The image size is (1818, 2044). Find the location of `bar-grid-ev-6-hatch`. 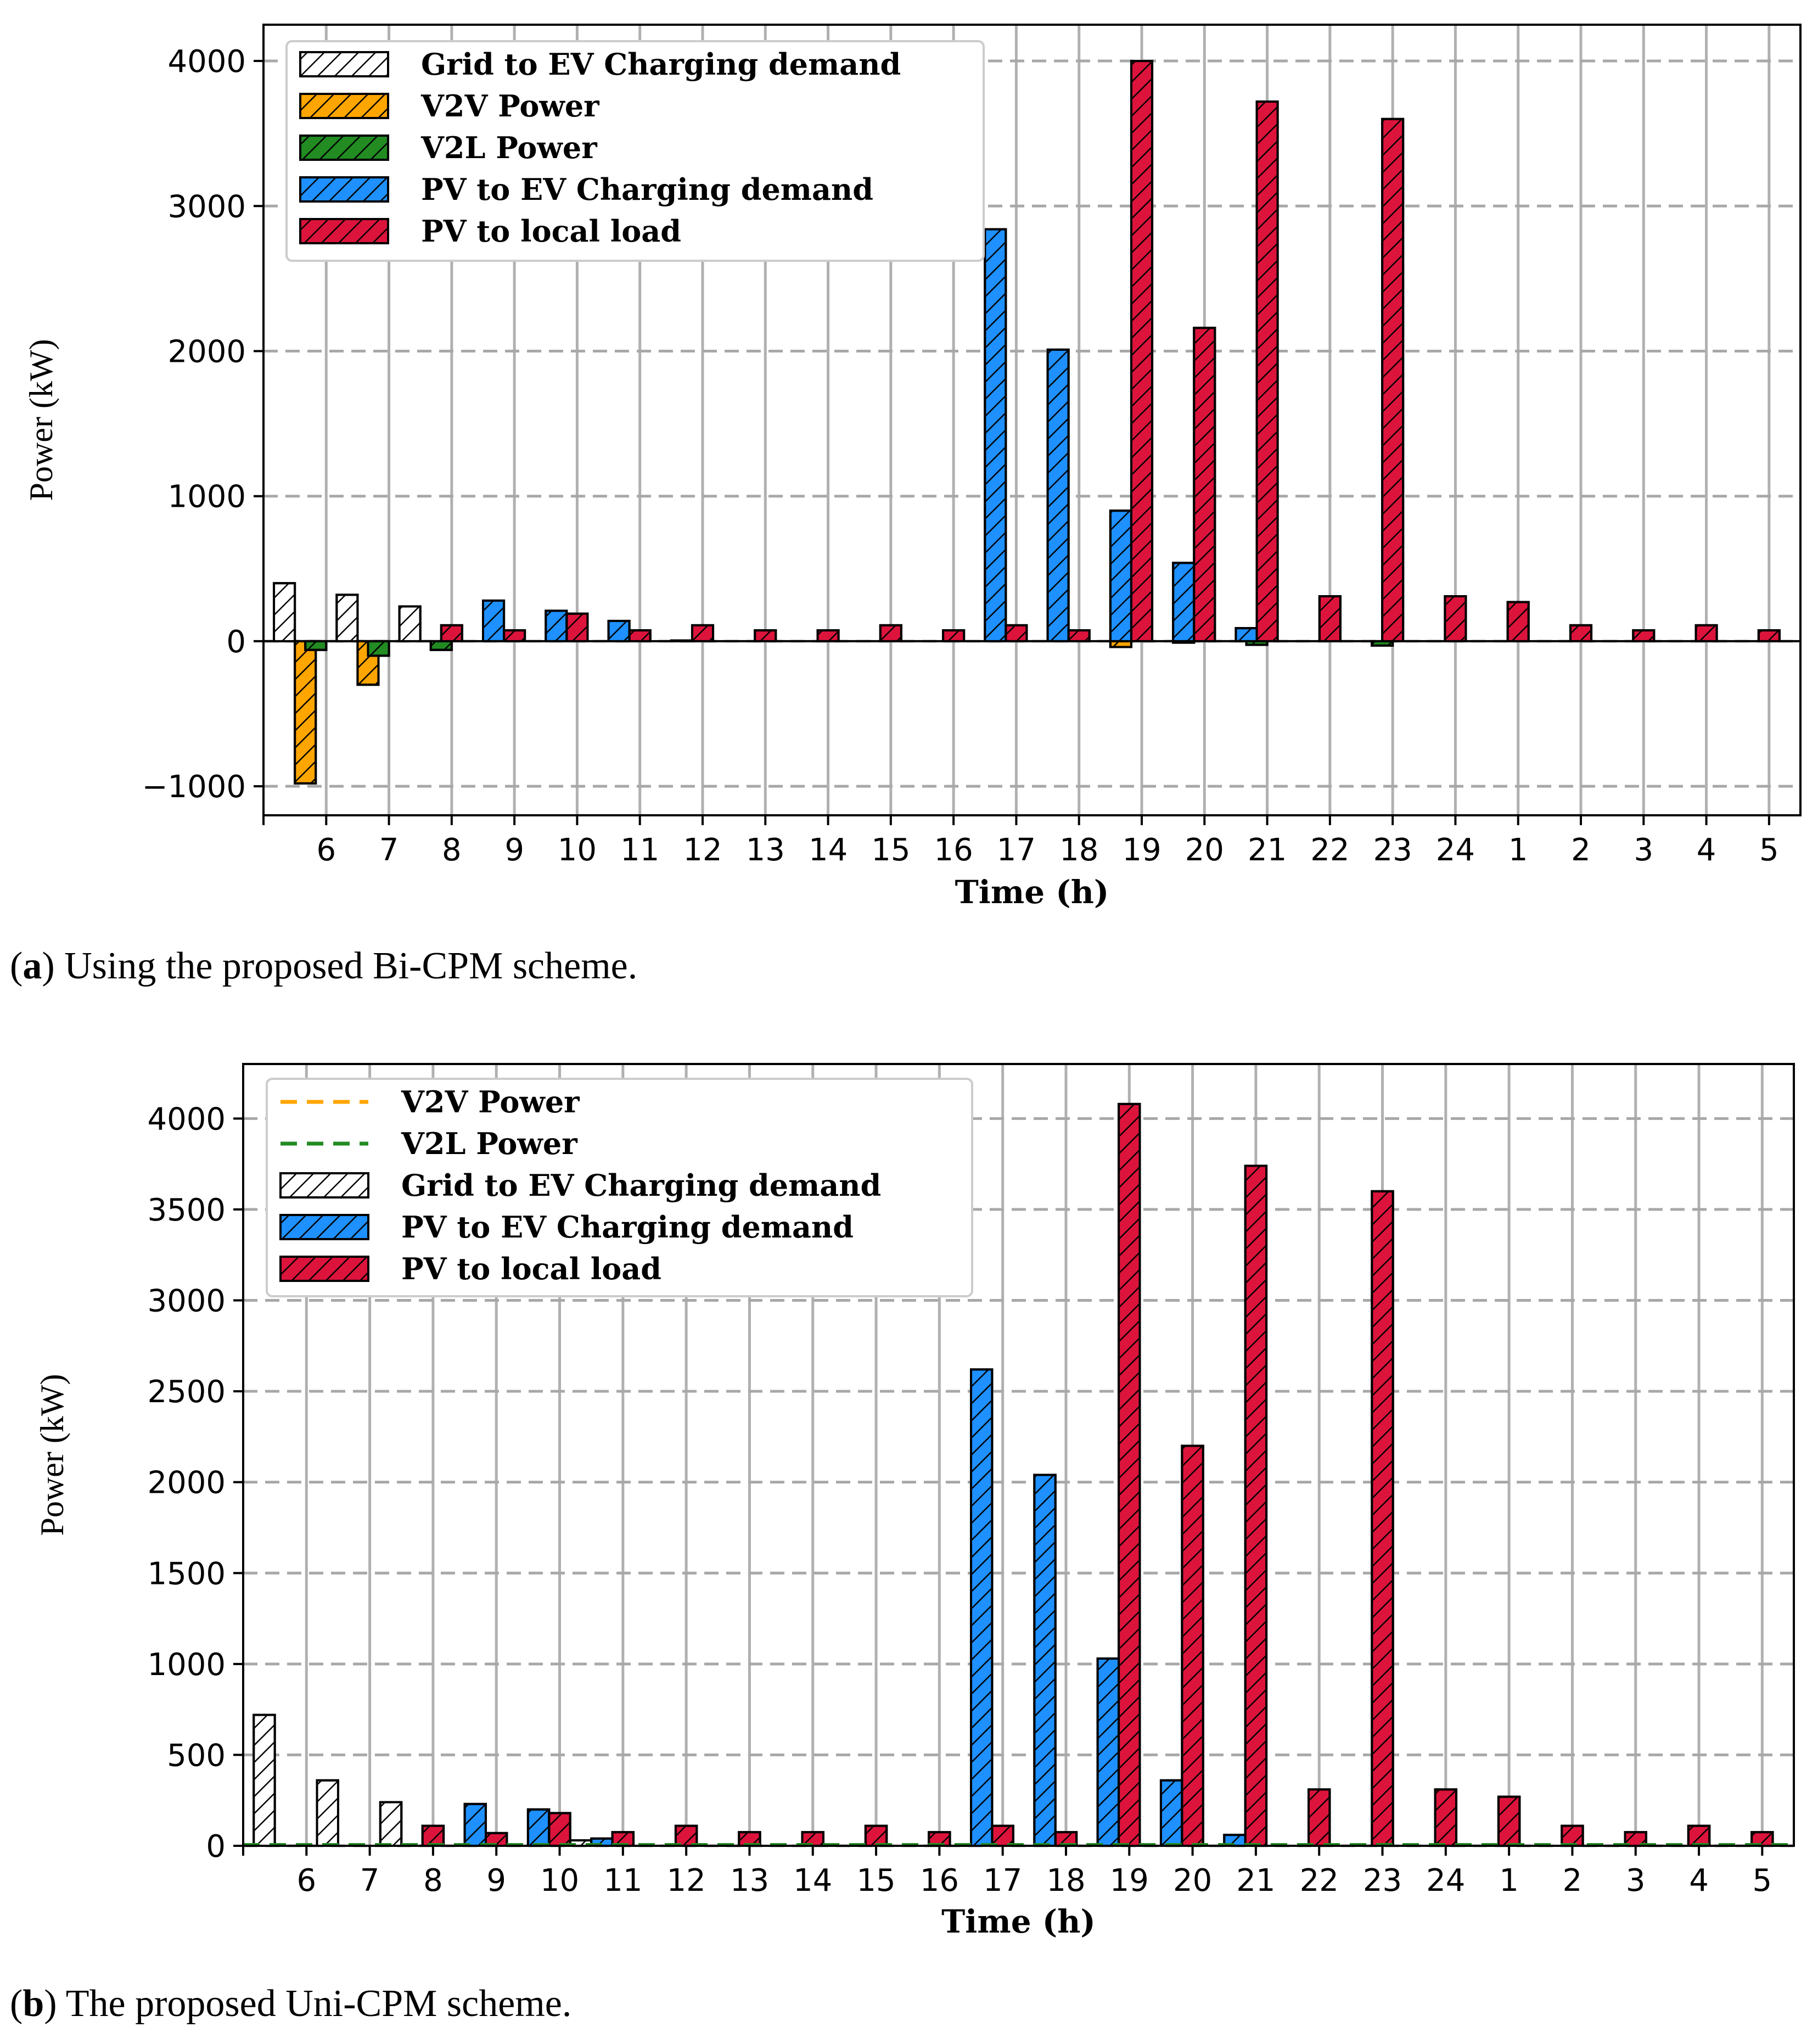

bar-grid-ev-6-hatch is located at coordinates (264, 1780).